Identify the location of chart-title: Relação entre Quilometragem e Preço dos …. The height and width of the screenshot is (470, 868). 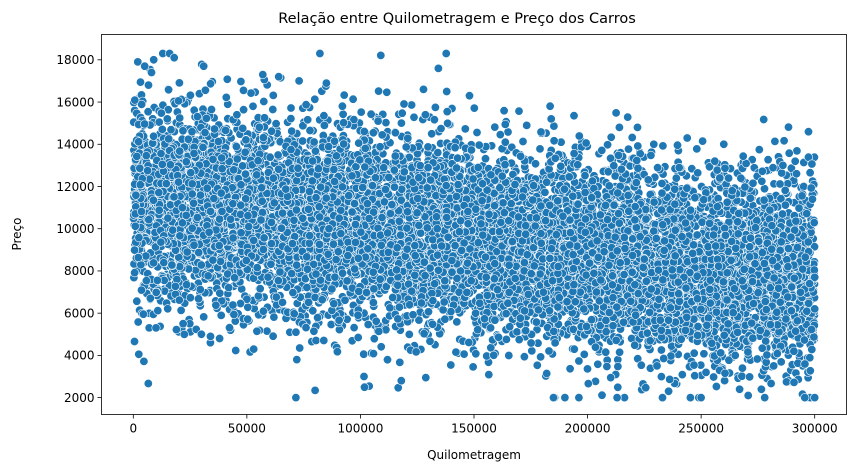
(457, 19).